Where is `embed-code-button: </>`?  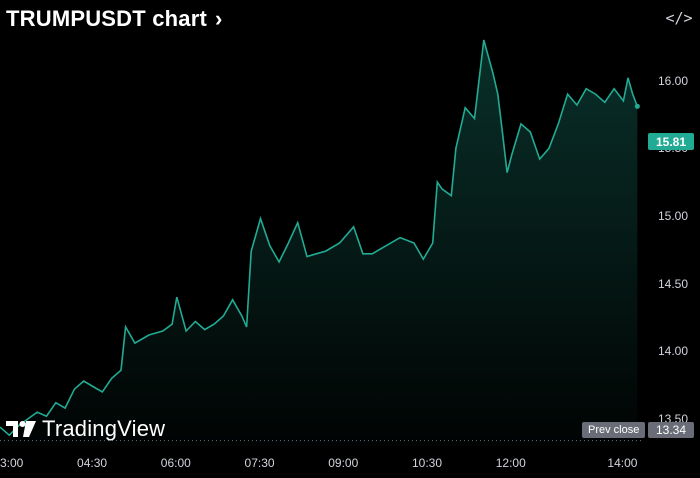 embed-code-button: </> is located at coordinates (679, 18).